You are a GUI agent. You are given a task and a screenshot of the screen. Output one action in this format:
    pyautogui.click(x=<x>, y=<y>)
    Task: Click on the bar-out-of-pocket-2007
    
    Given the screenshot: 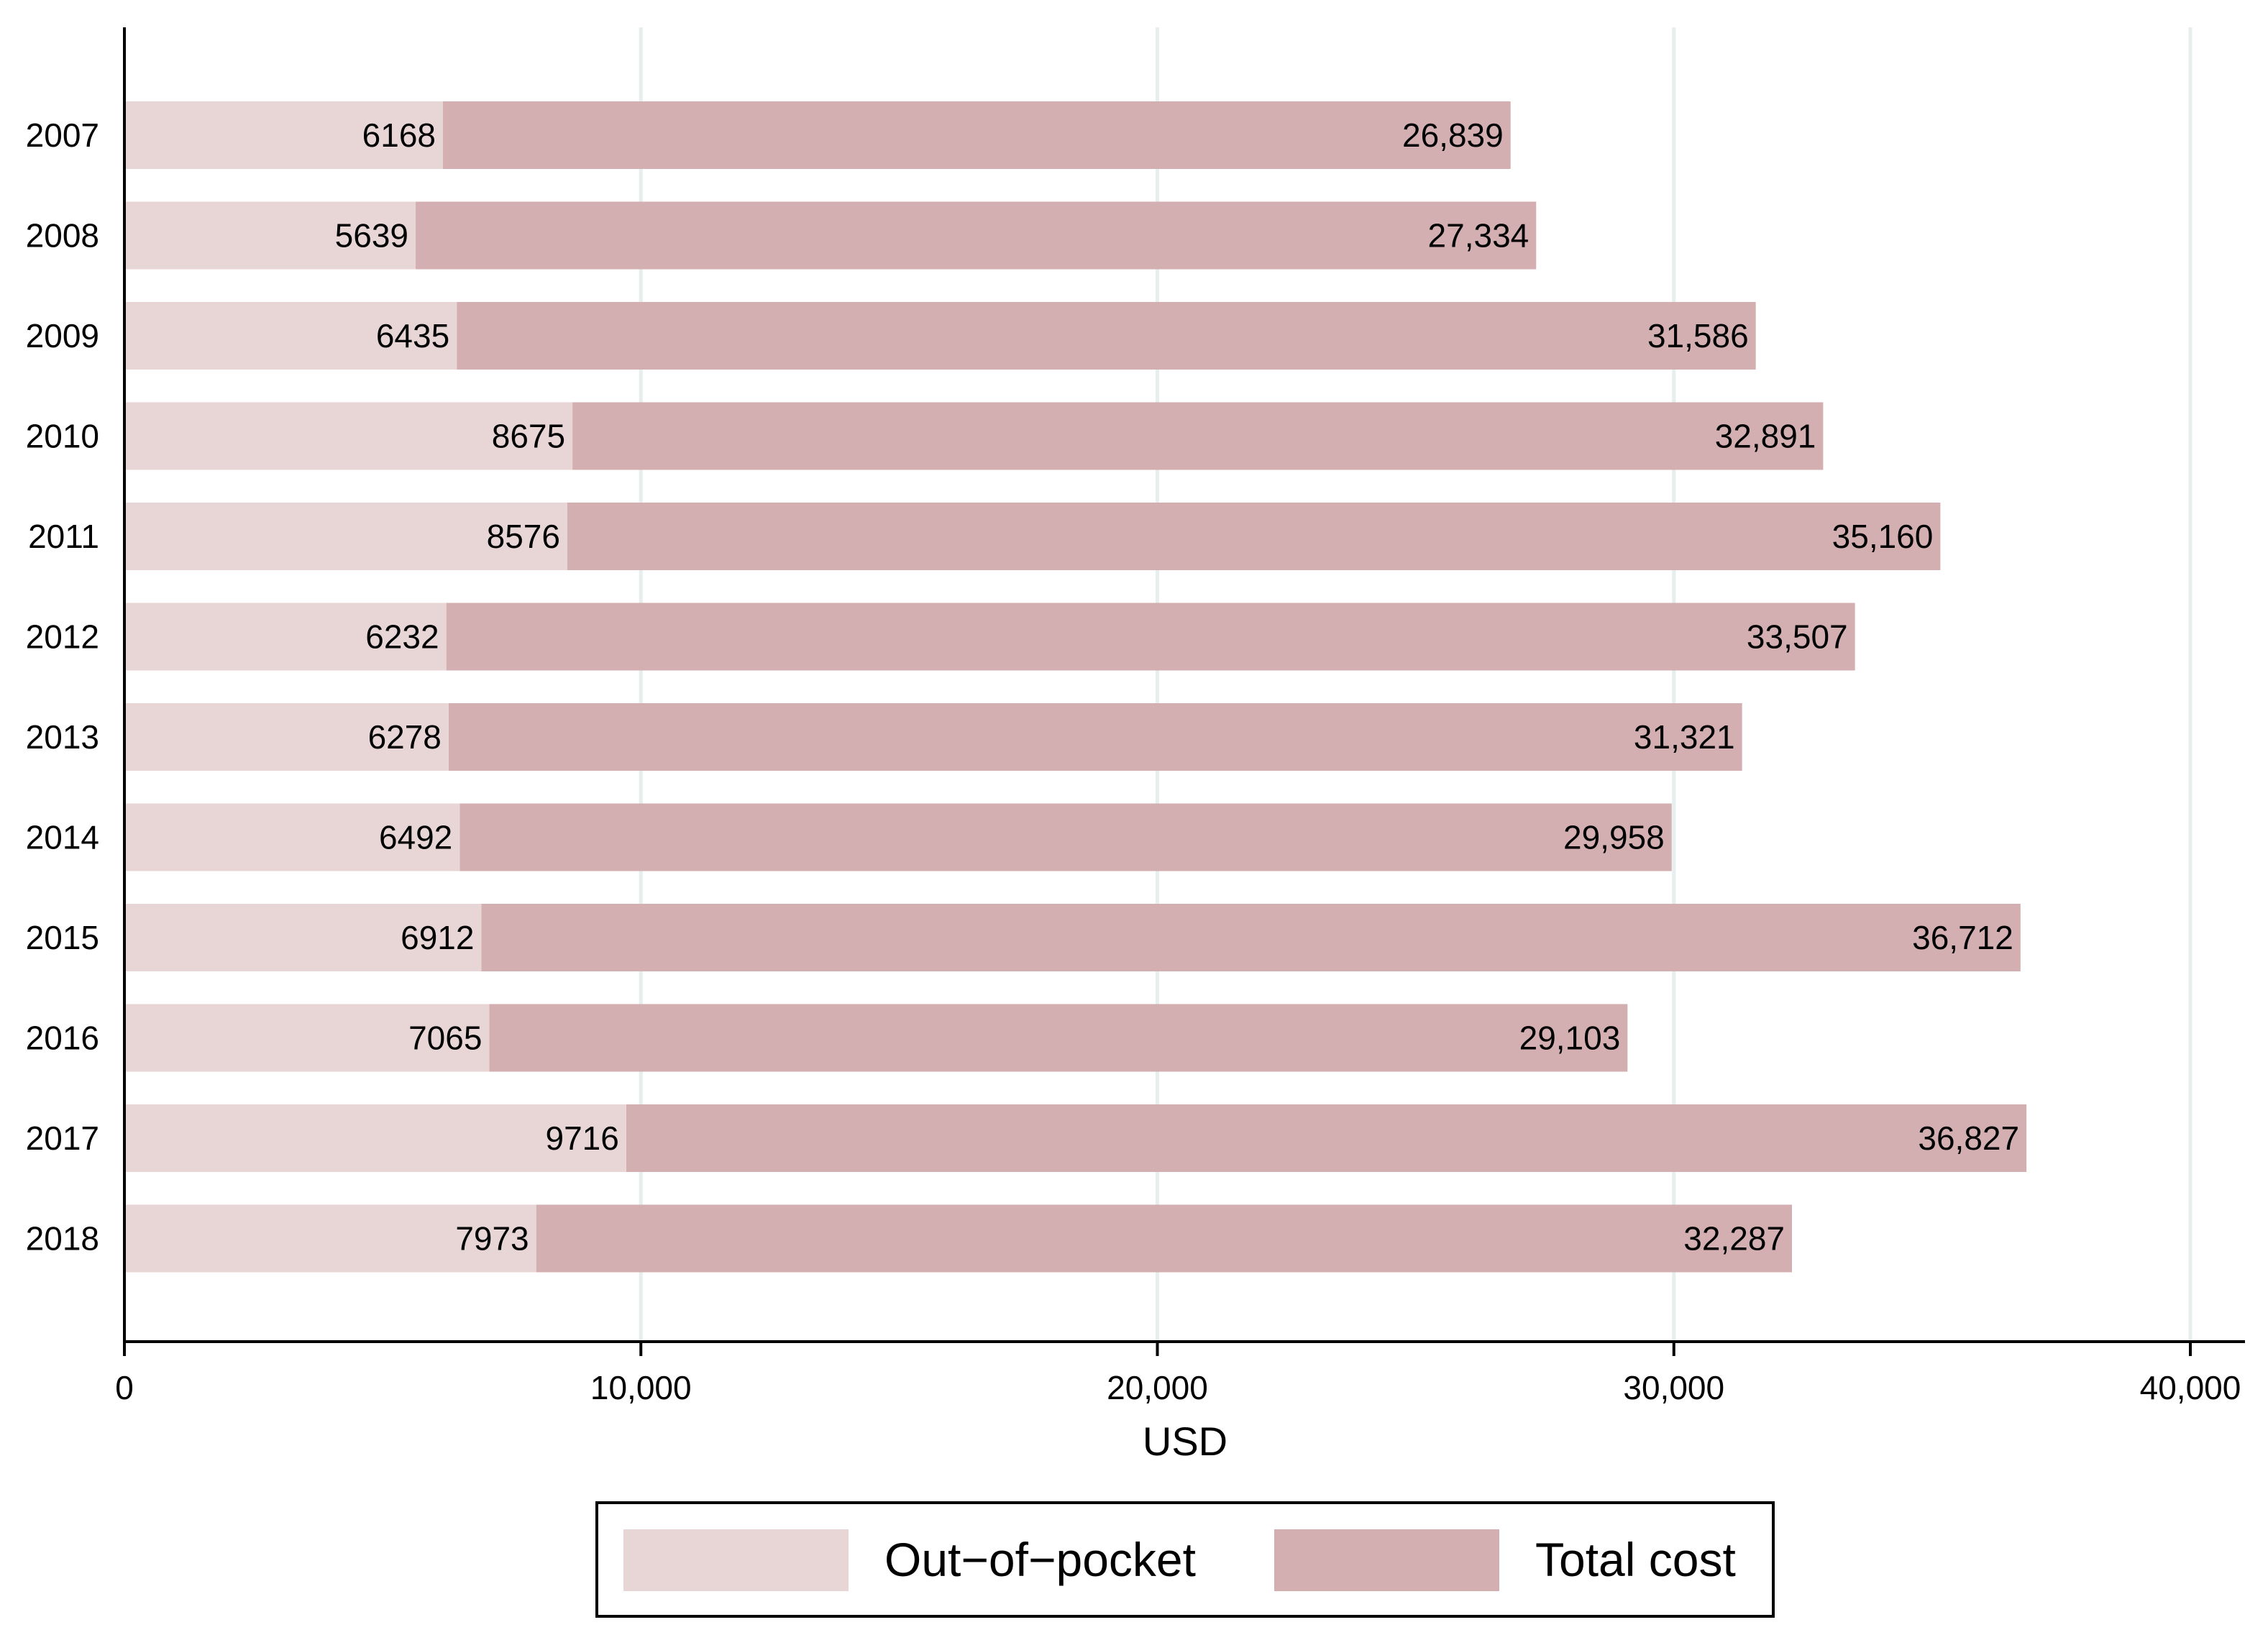 What is the action you would take?
    pyautogui.click(x=284, y=135)
    